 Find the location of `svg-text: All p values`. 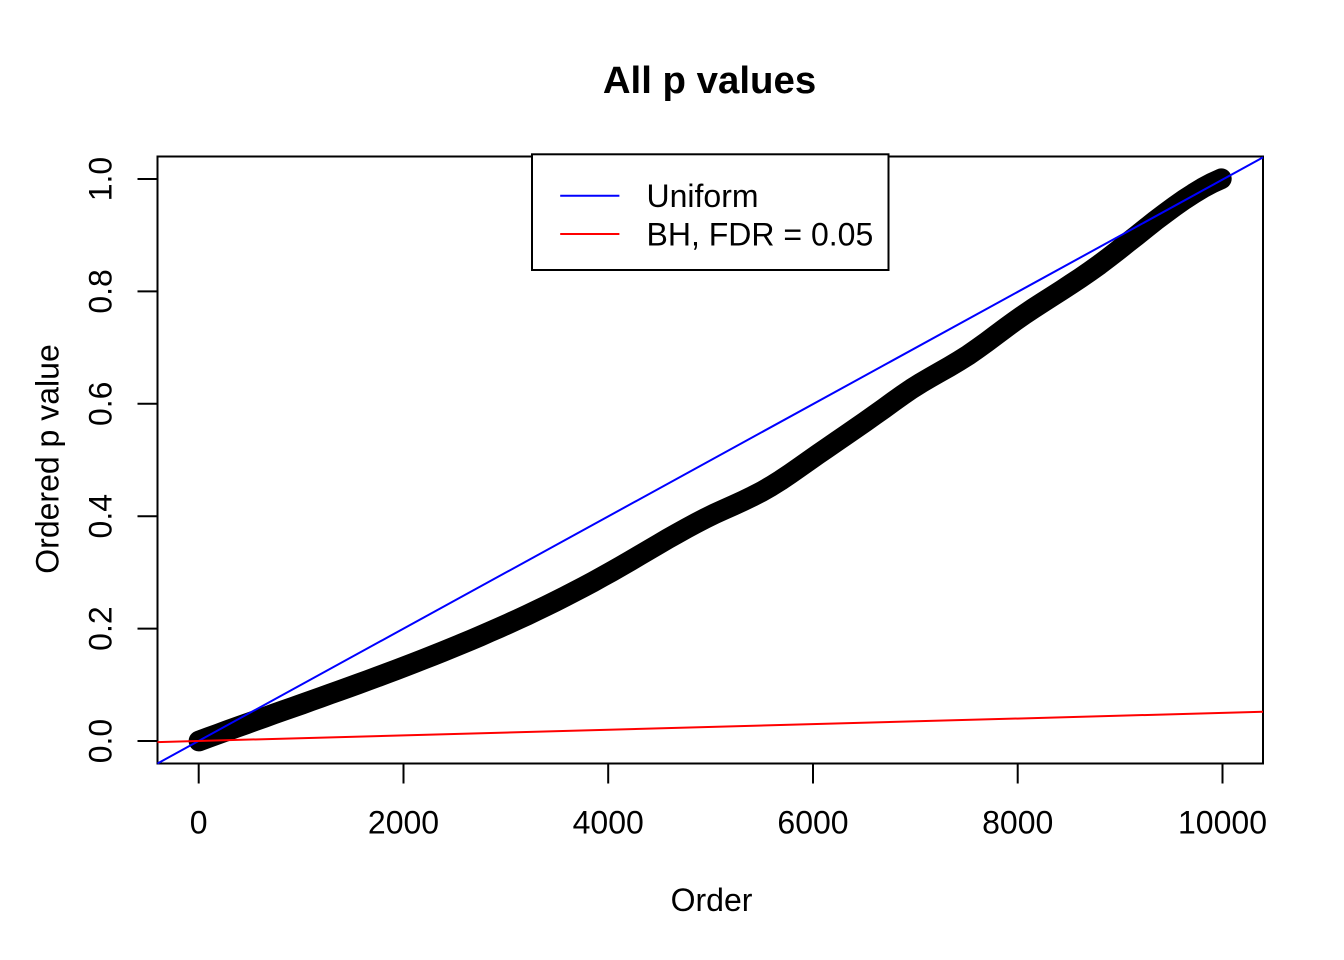

svg-text: All p values is located at coordinates (709, 80).